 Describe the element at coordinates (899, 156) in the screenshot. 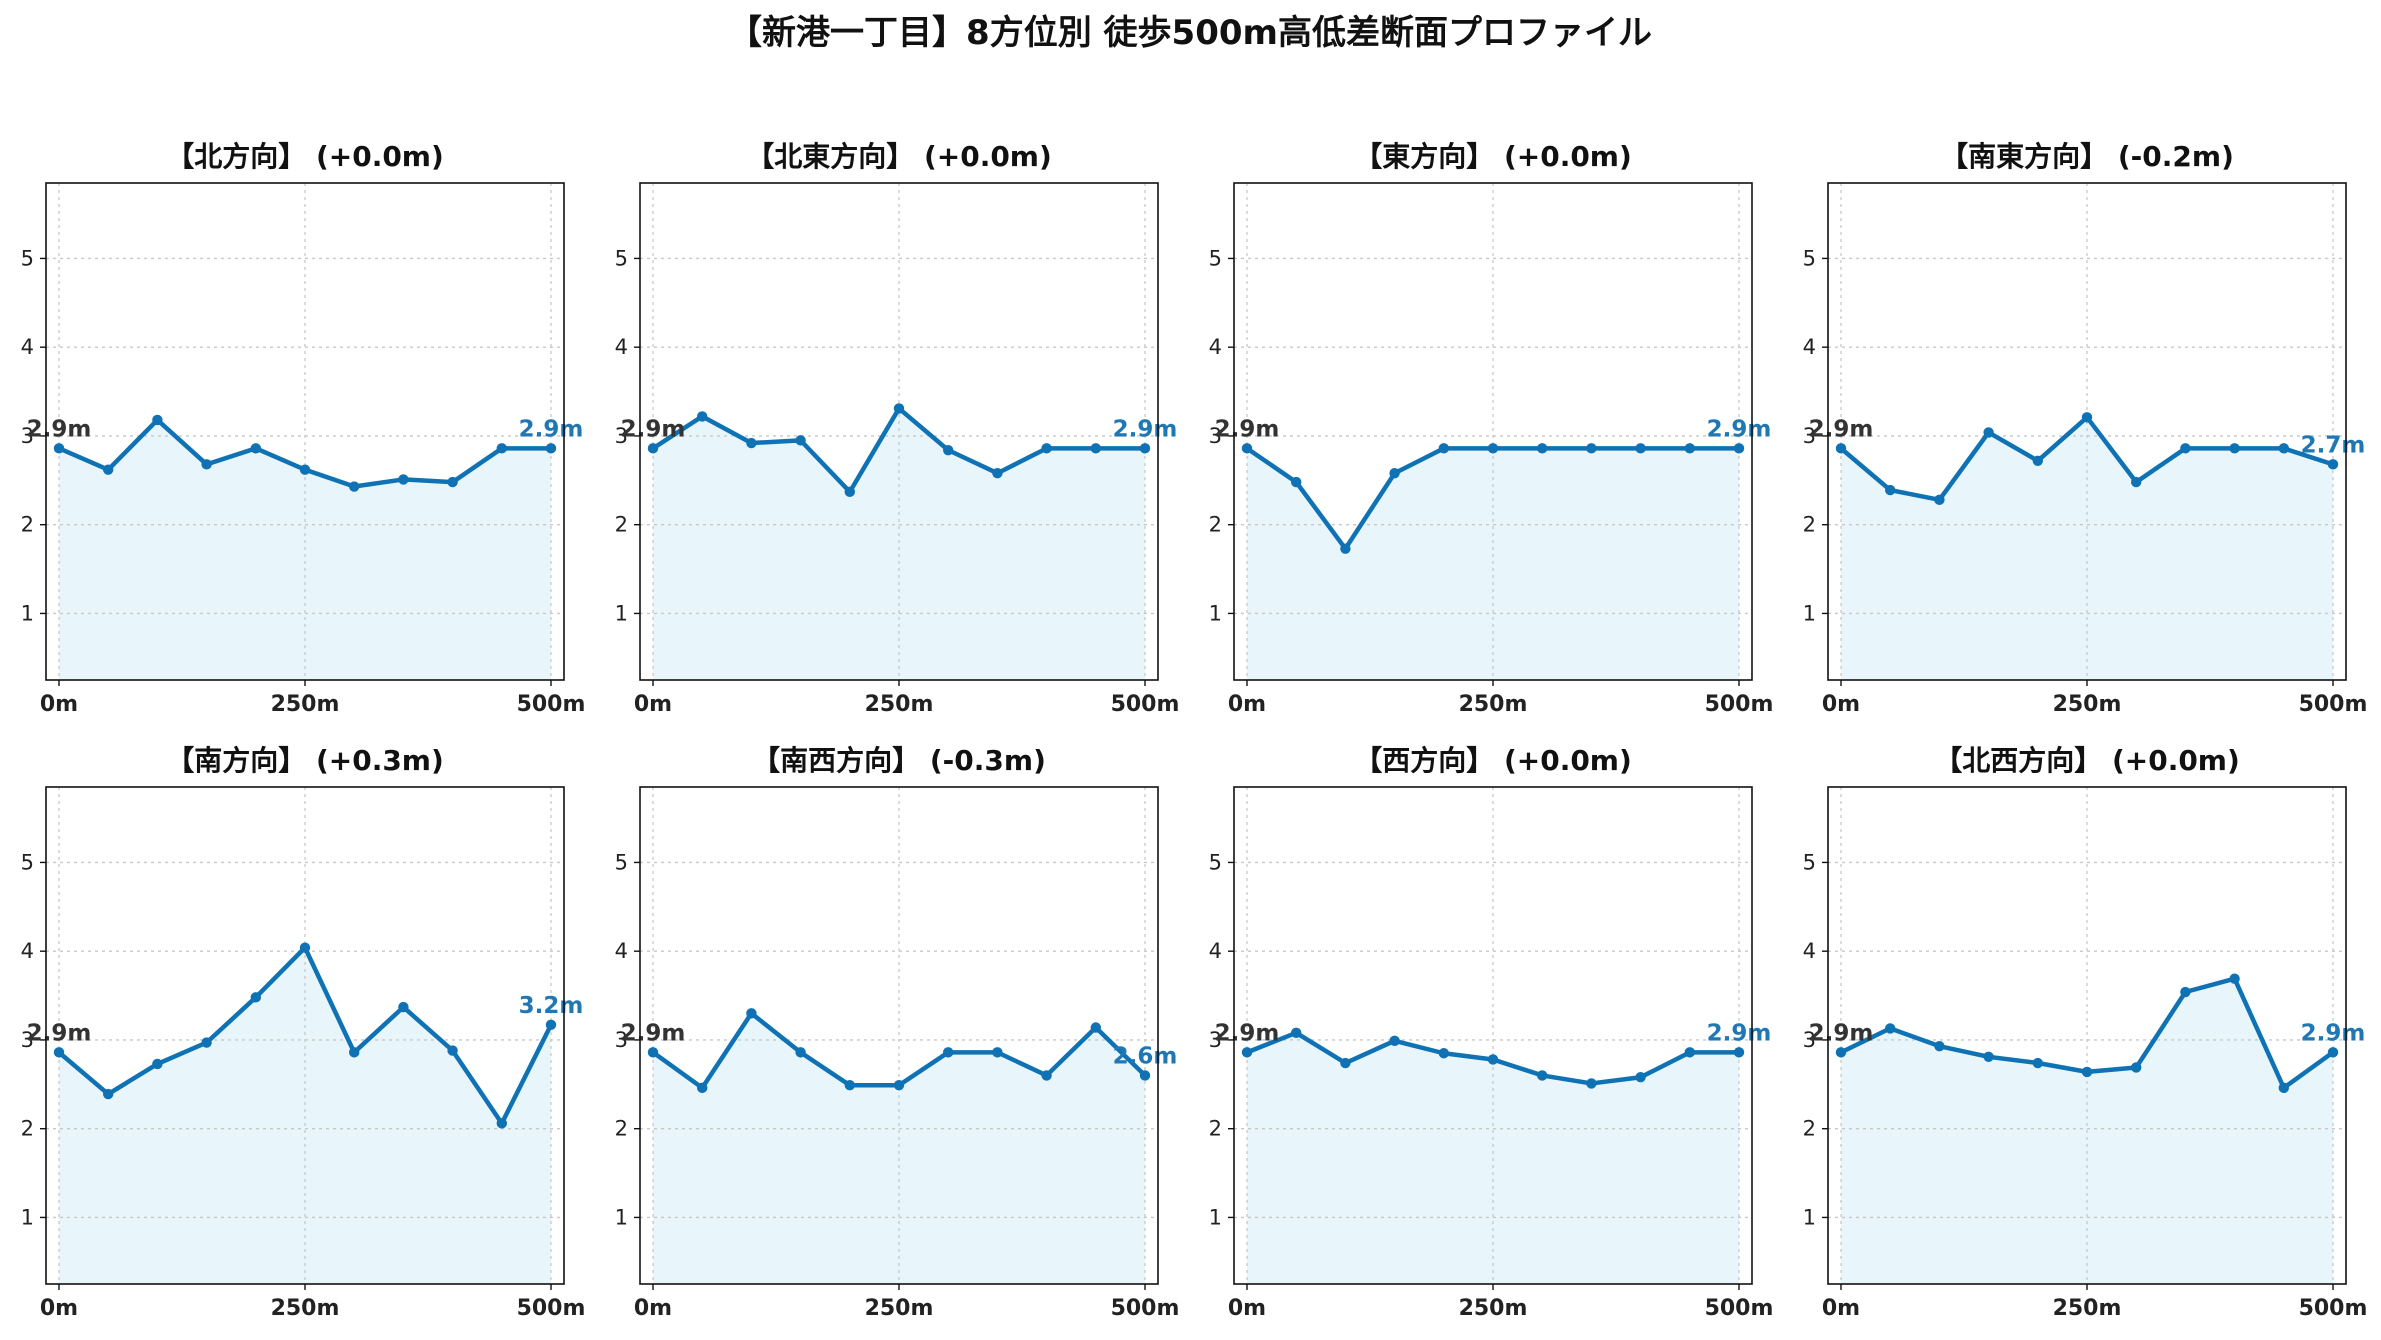

I see `panel-title: 【北東方向】 (+0.0m)` at that location.